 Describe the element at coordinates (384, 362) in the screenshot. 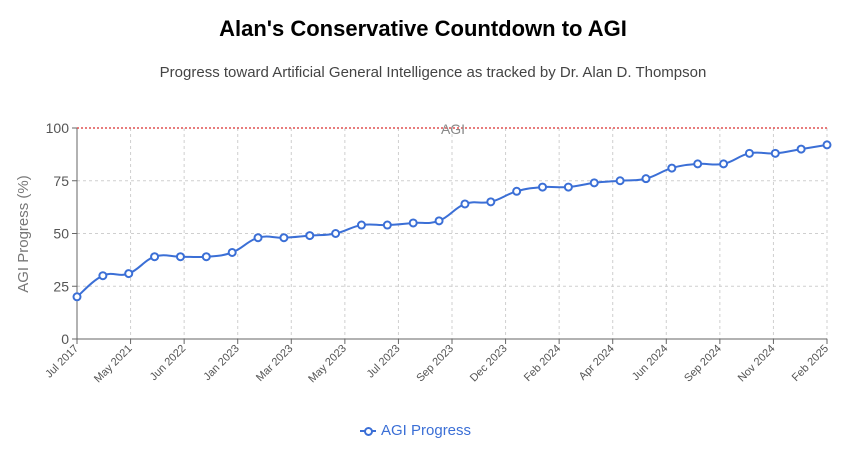

I see `x-tick-label: Jul 2023` at that location.